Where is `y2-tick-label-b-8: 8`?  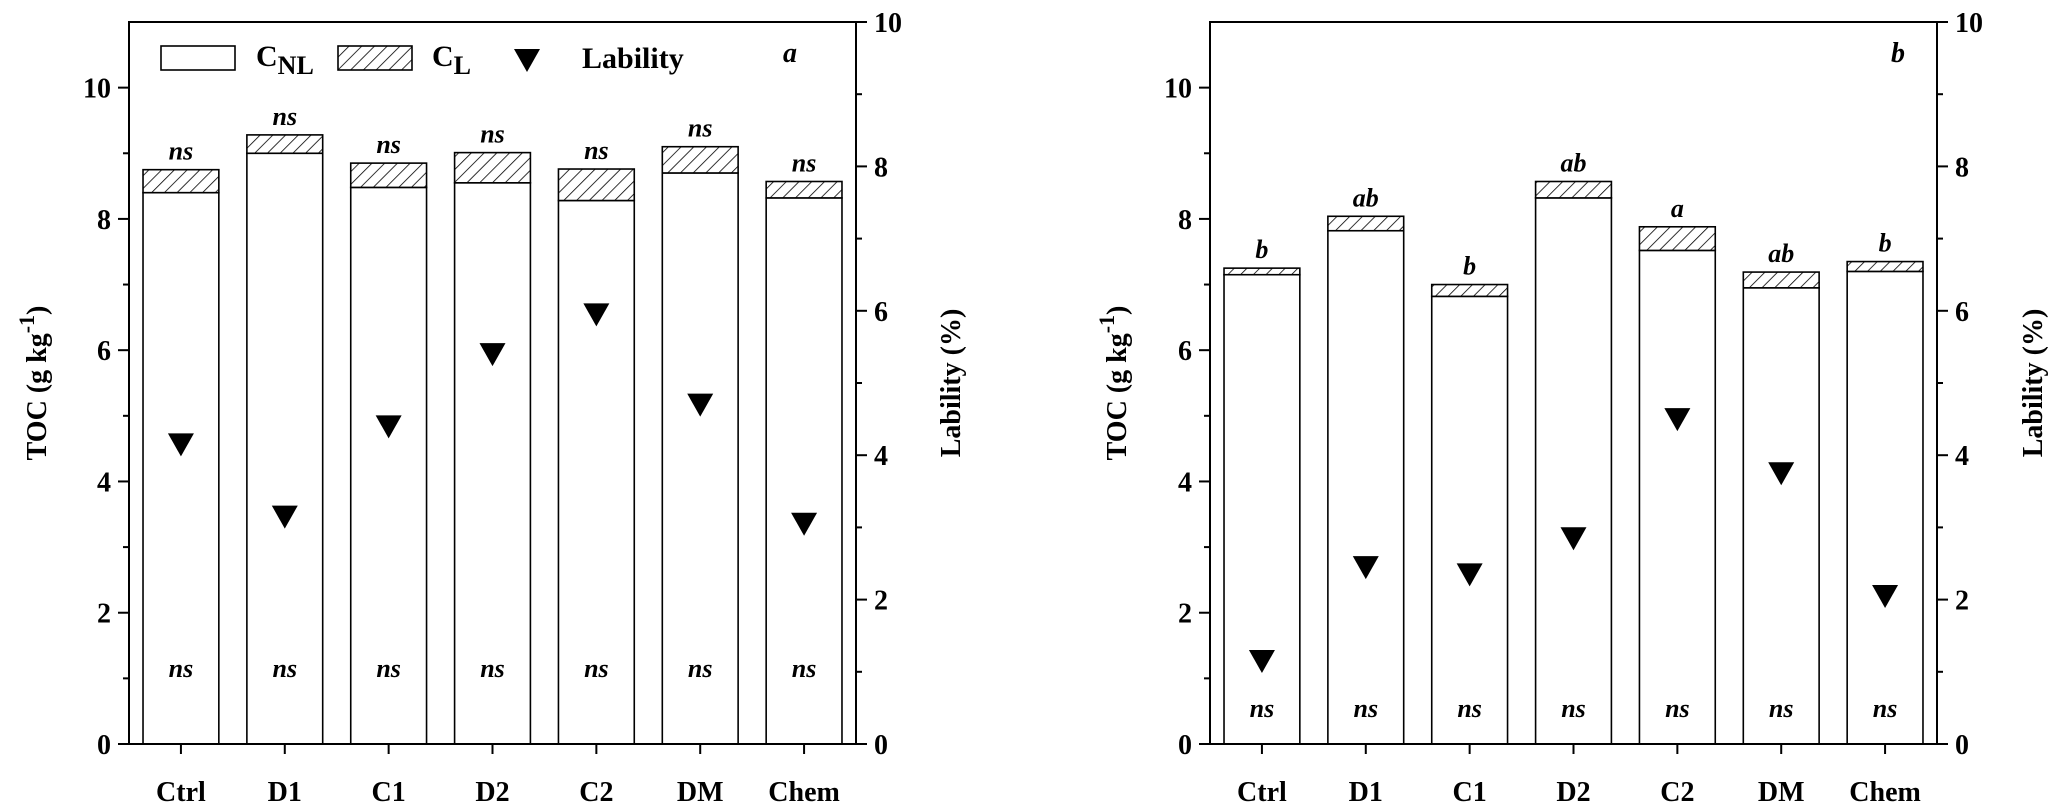
y2-tick-label-b-8: 8 is located at coordinates (1962, 167).